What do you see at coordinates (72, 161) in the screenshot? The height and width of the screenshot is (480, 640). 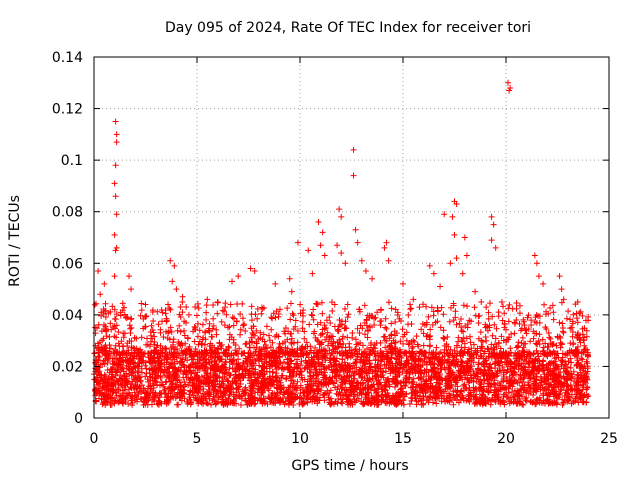 I see `y-tick-label: 0.1` at bounding box center [72, 161].